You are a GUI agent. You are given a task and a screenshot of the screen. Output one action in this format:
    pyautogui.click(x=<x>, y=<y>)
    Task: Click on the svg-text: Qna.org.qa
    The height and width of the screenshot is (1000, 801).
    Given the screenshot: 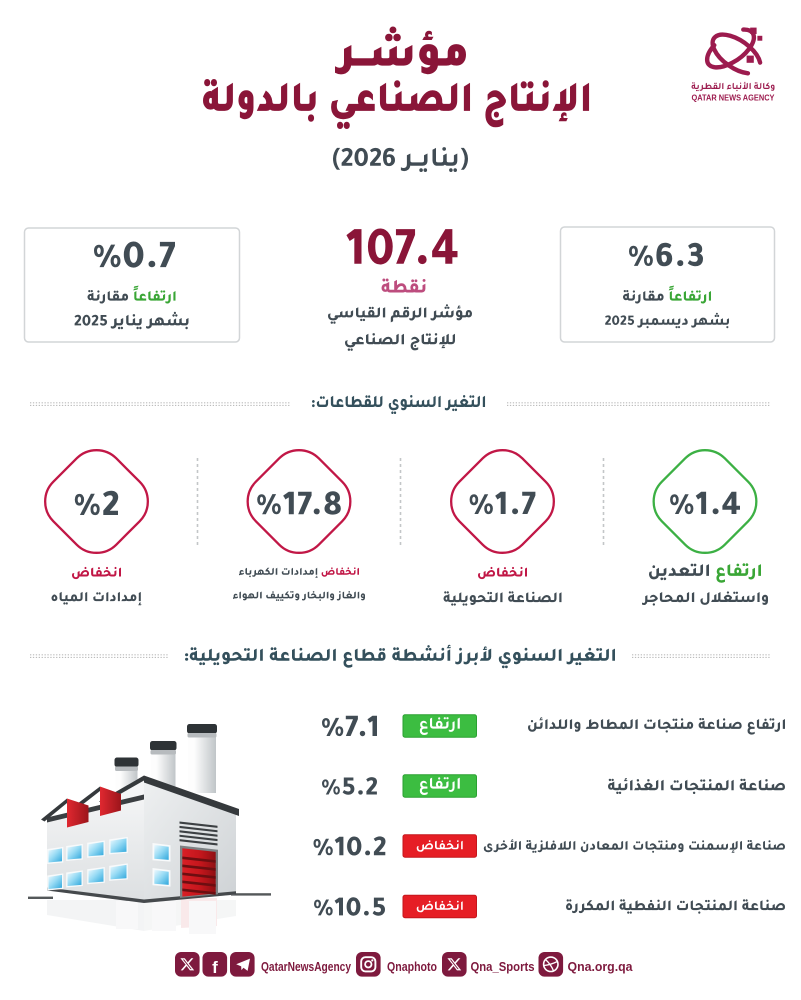 What is the action you would take?
    pyautogui.click(x=601, y=966)
    